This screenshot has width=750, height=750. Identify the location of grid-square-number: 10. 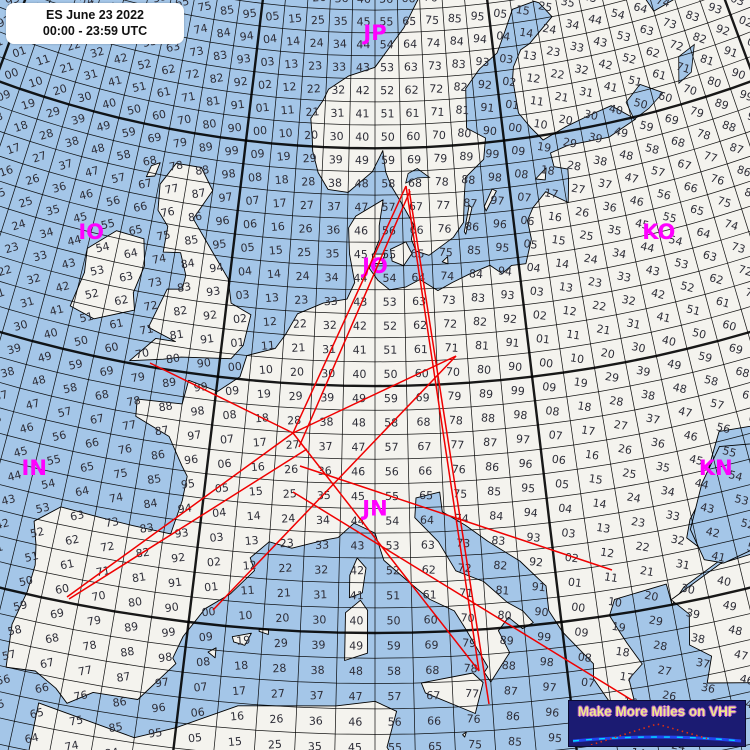
(615, 602).